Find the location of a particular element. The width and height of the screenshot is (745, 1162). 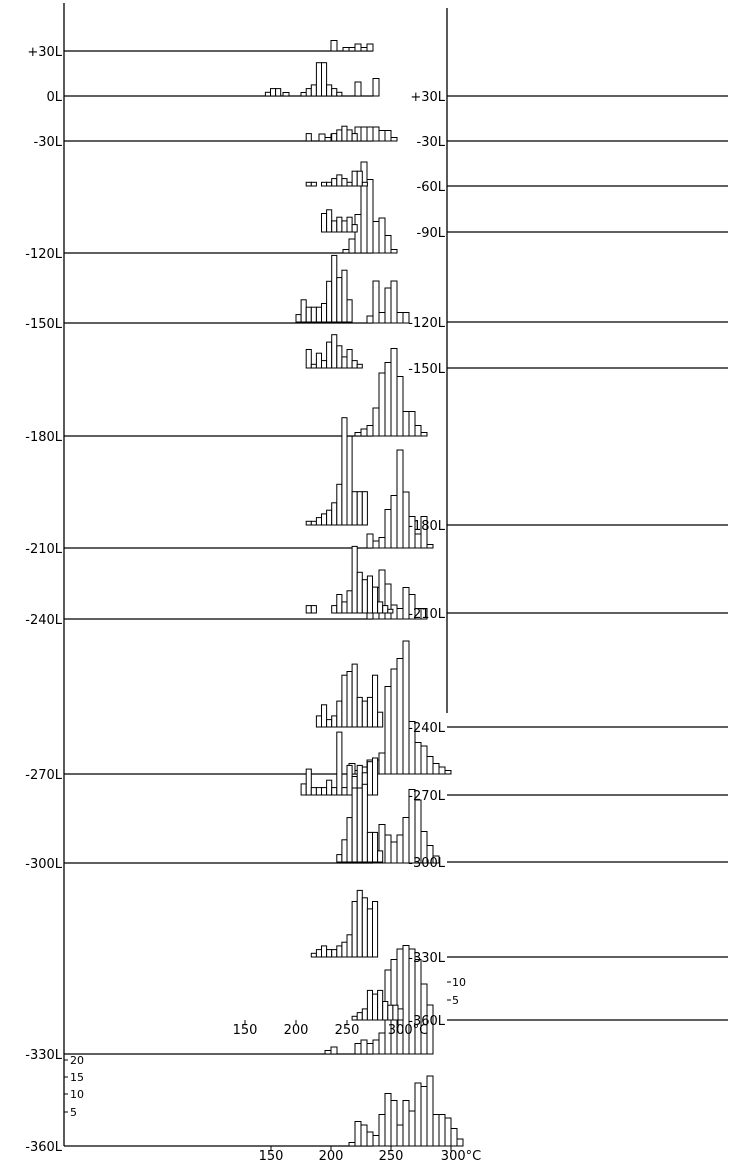

panel-label: +30L is located at coordinates (427, 97).